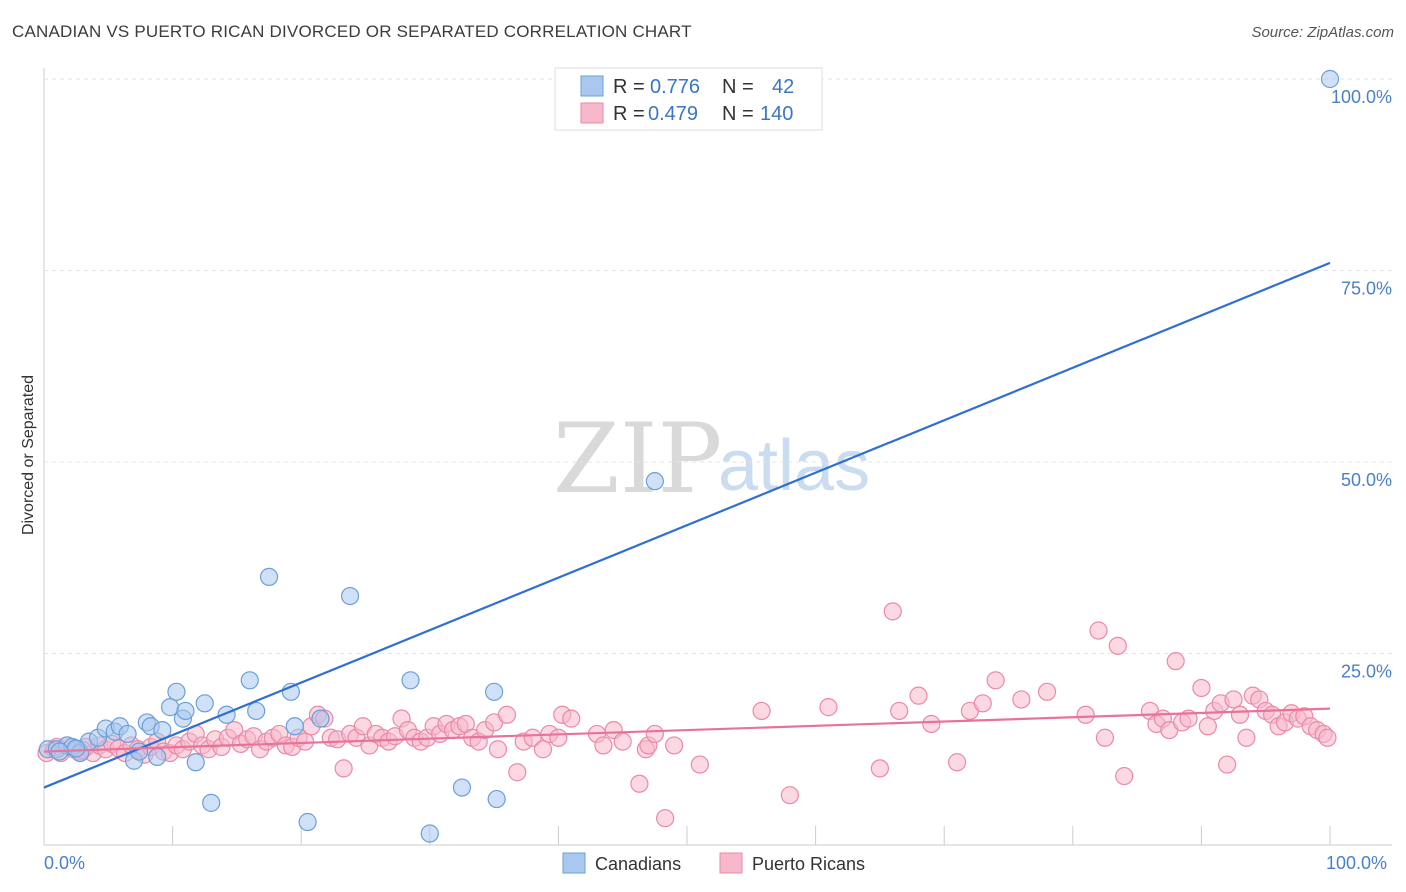  I want to click on legend-swatch-canadians, so click(592, 86).